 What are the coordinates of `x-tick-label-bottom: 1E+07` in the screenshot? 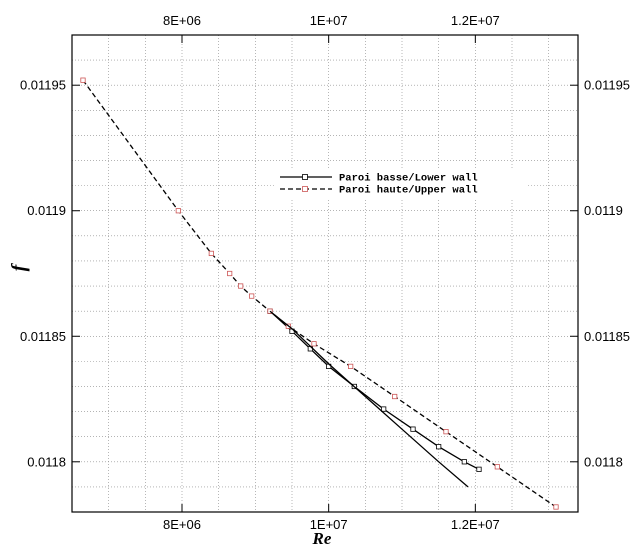 It's located at (329, 524).